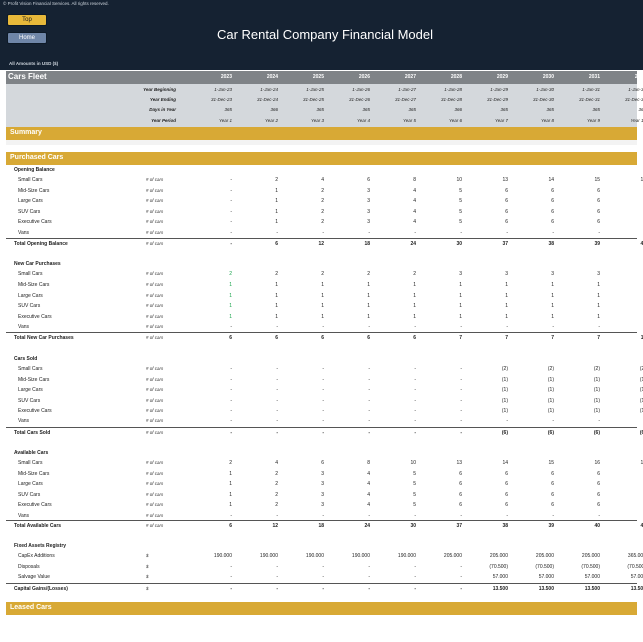 This screenshot has height=642, width=643. I want to click on cell-value: 57.000, so click(592, 577).